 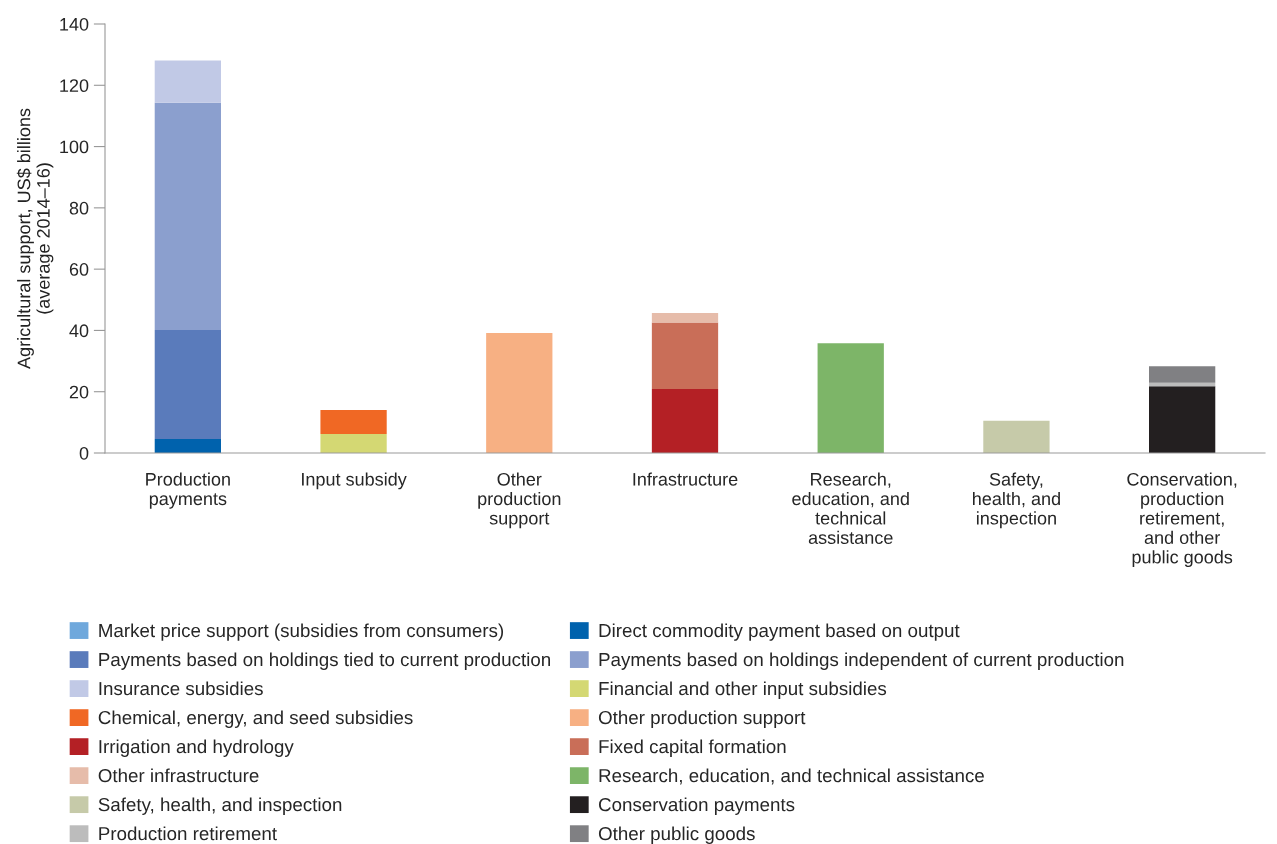 I want to click on y-tick-label: 120, so click(x=74, y=86).